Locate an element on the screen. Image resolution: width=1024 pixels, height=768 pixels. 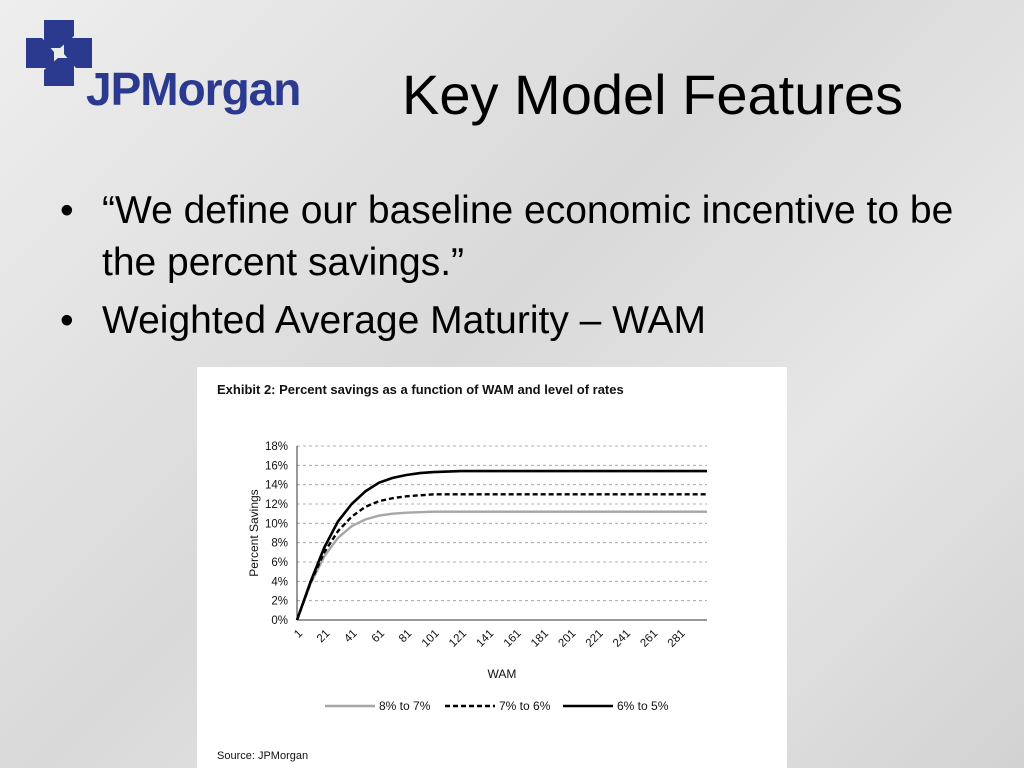
bullet-item: • Weighted Average Maturity – WAM is located at coordinates (510, 321).